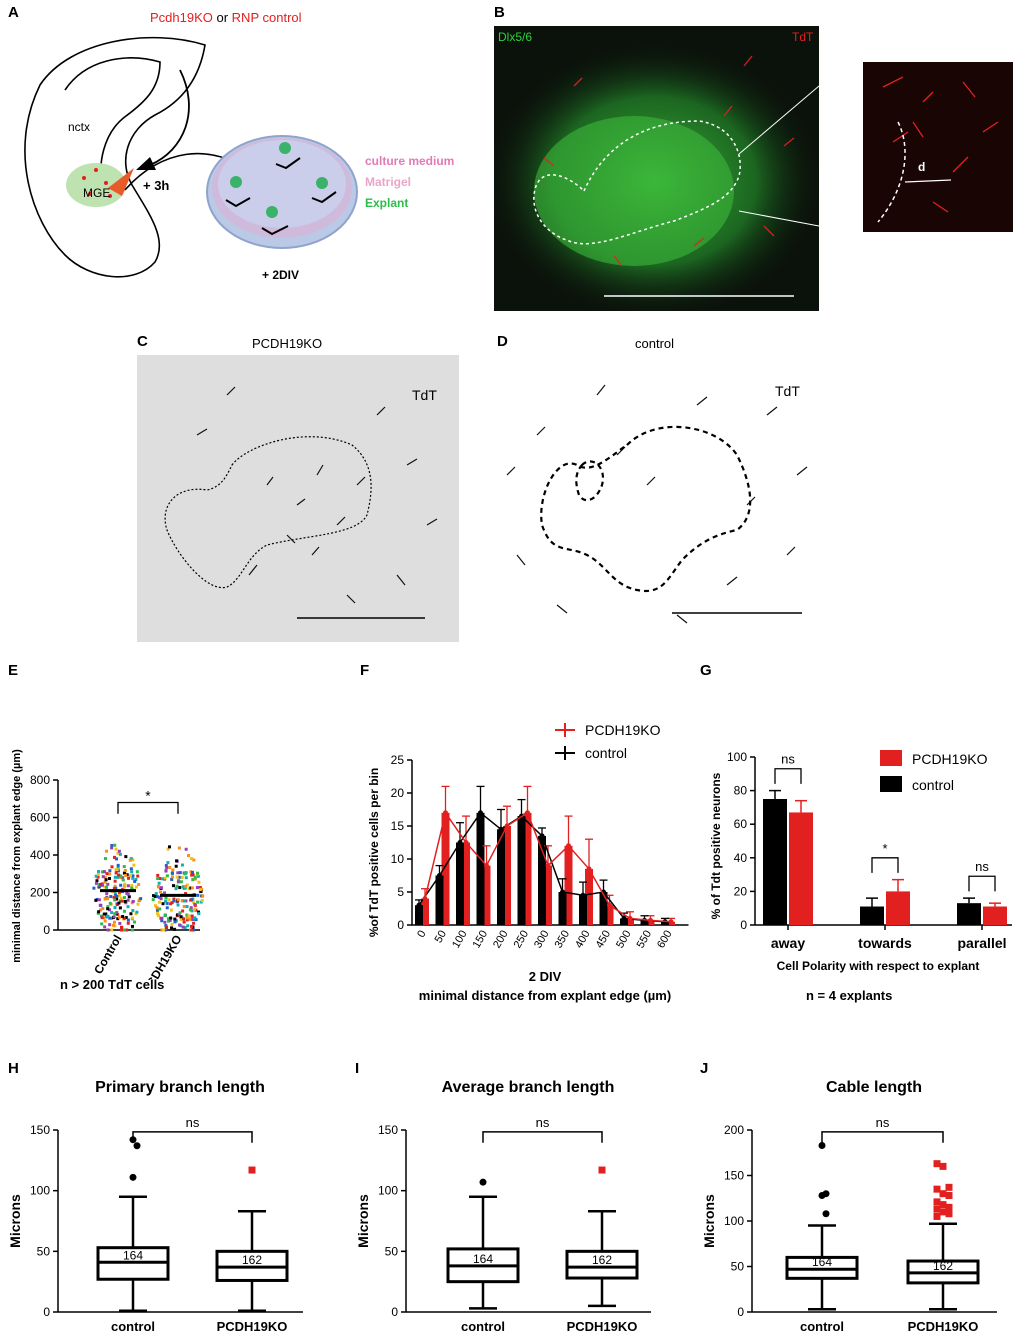  Describe the element at coordinates (501, 940) in the screenshot. I see `x-tick-label: 200` at that location.